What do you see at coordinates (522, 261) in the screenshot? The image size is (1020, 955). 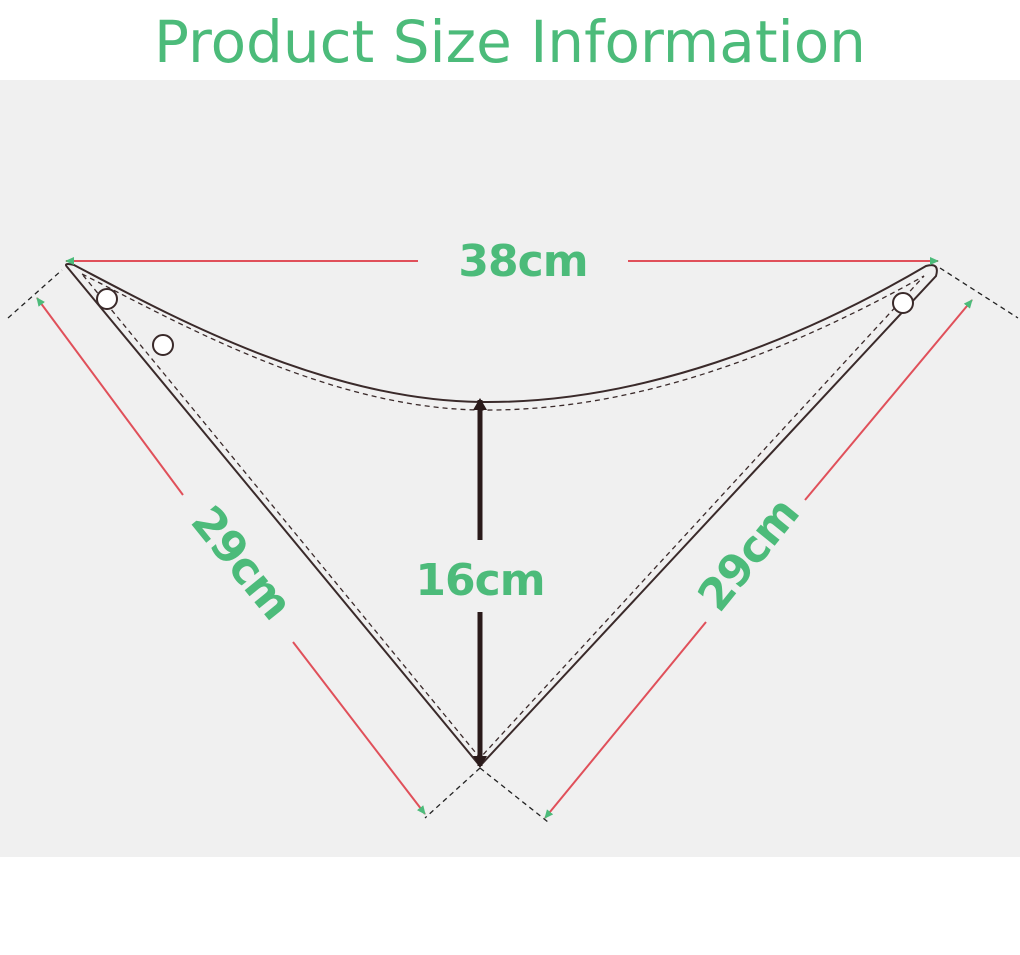 I see `top-width-label: 38cm` at bounding box center [522, 261].